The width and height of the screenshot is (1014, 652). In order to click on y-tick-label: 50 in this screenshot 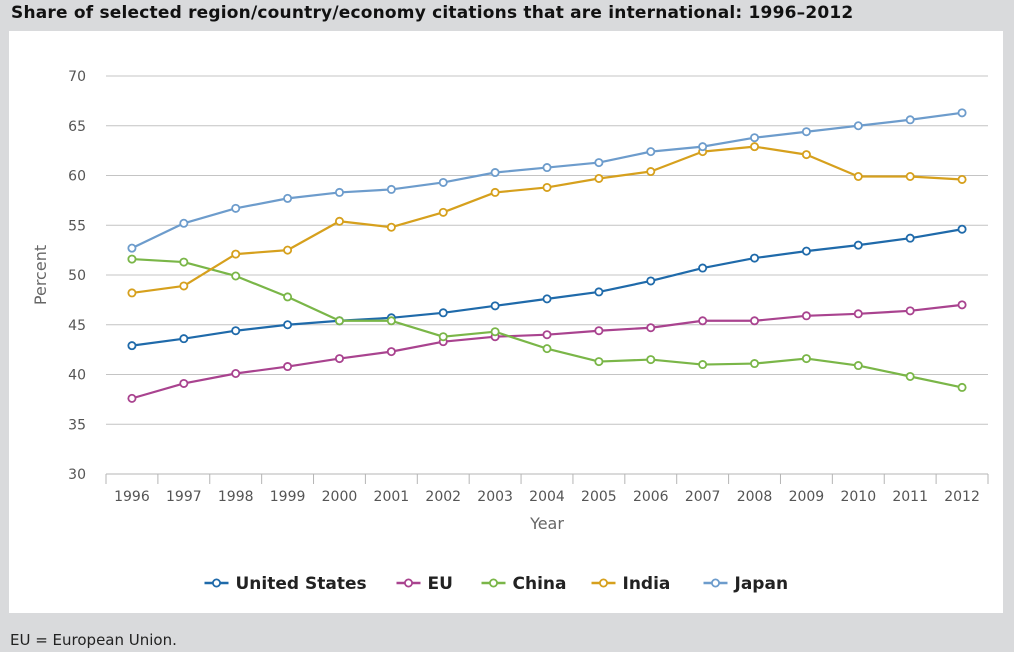, I will do `click(77, 276)`.